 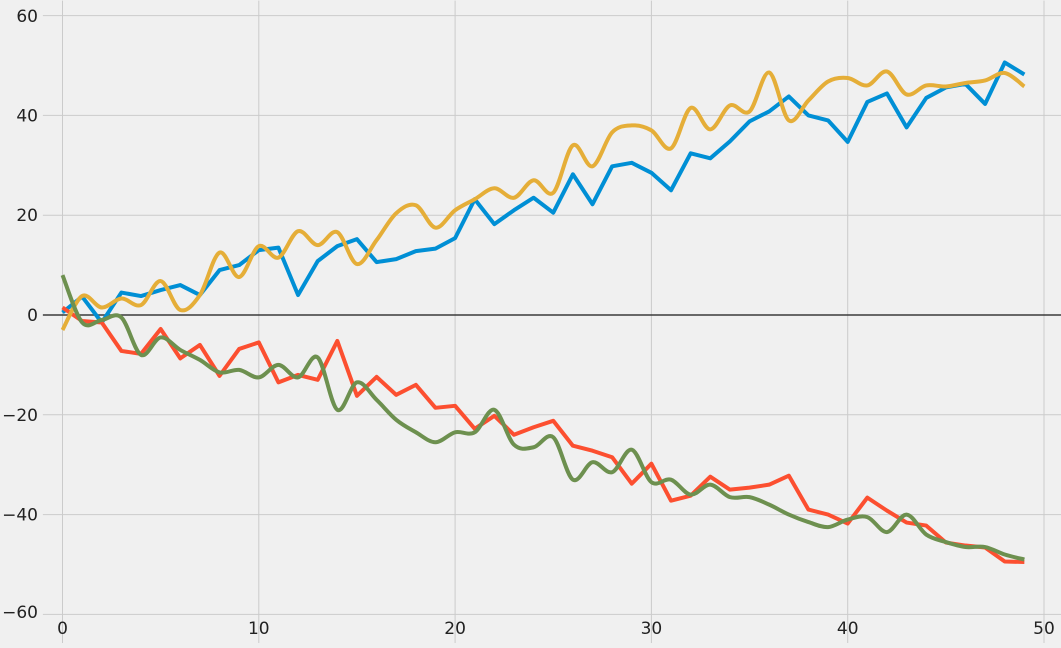 I want to click on x-tick-label-5: 50, so click(x=1044, y=629).